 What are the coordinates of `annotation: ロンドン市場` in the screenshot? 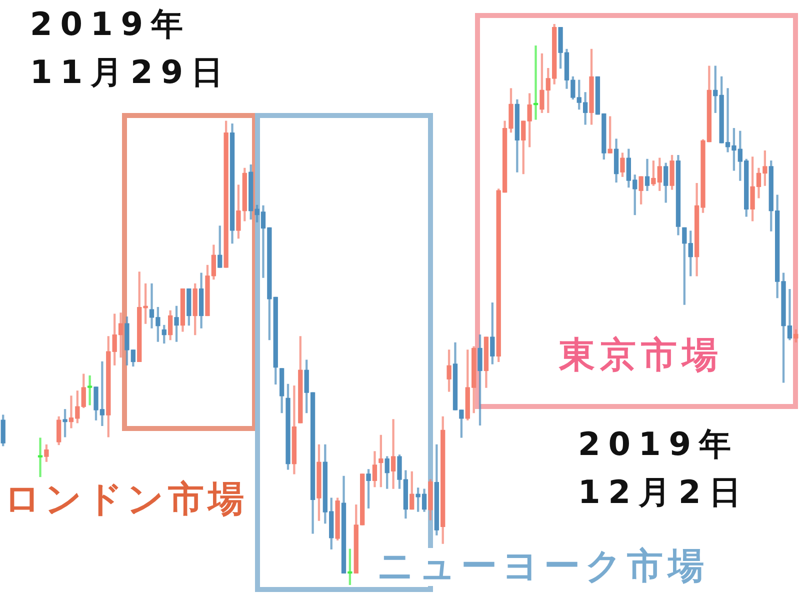 It's located at (126, 499).